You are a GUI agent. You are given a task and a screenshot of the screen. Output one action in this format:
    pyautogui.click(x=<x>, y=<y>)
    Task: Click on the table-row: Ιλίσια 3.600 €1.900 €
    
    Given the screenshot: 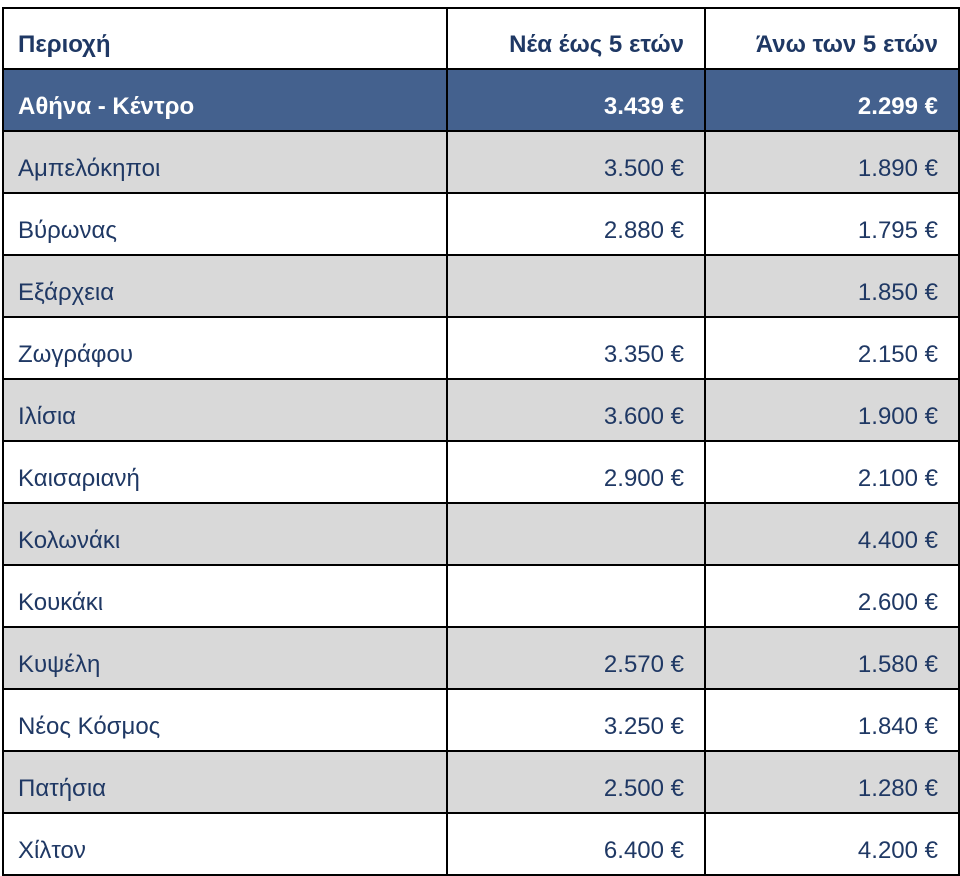 What is the action you would take?
    pyautogui.click(x=481, y=410)
    